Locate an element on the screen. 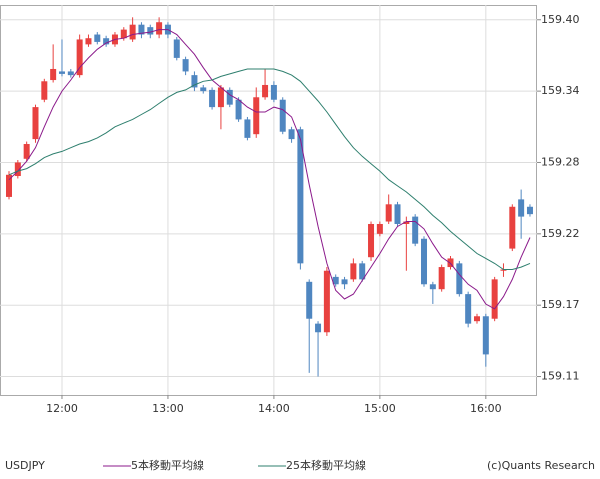  x-tick-label: 16:00 is located at coordinates (486, 408).